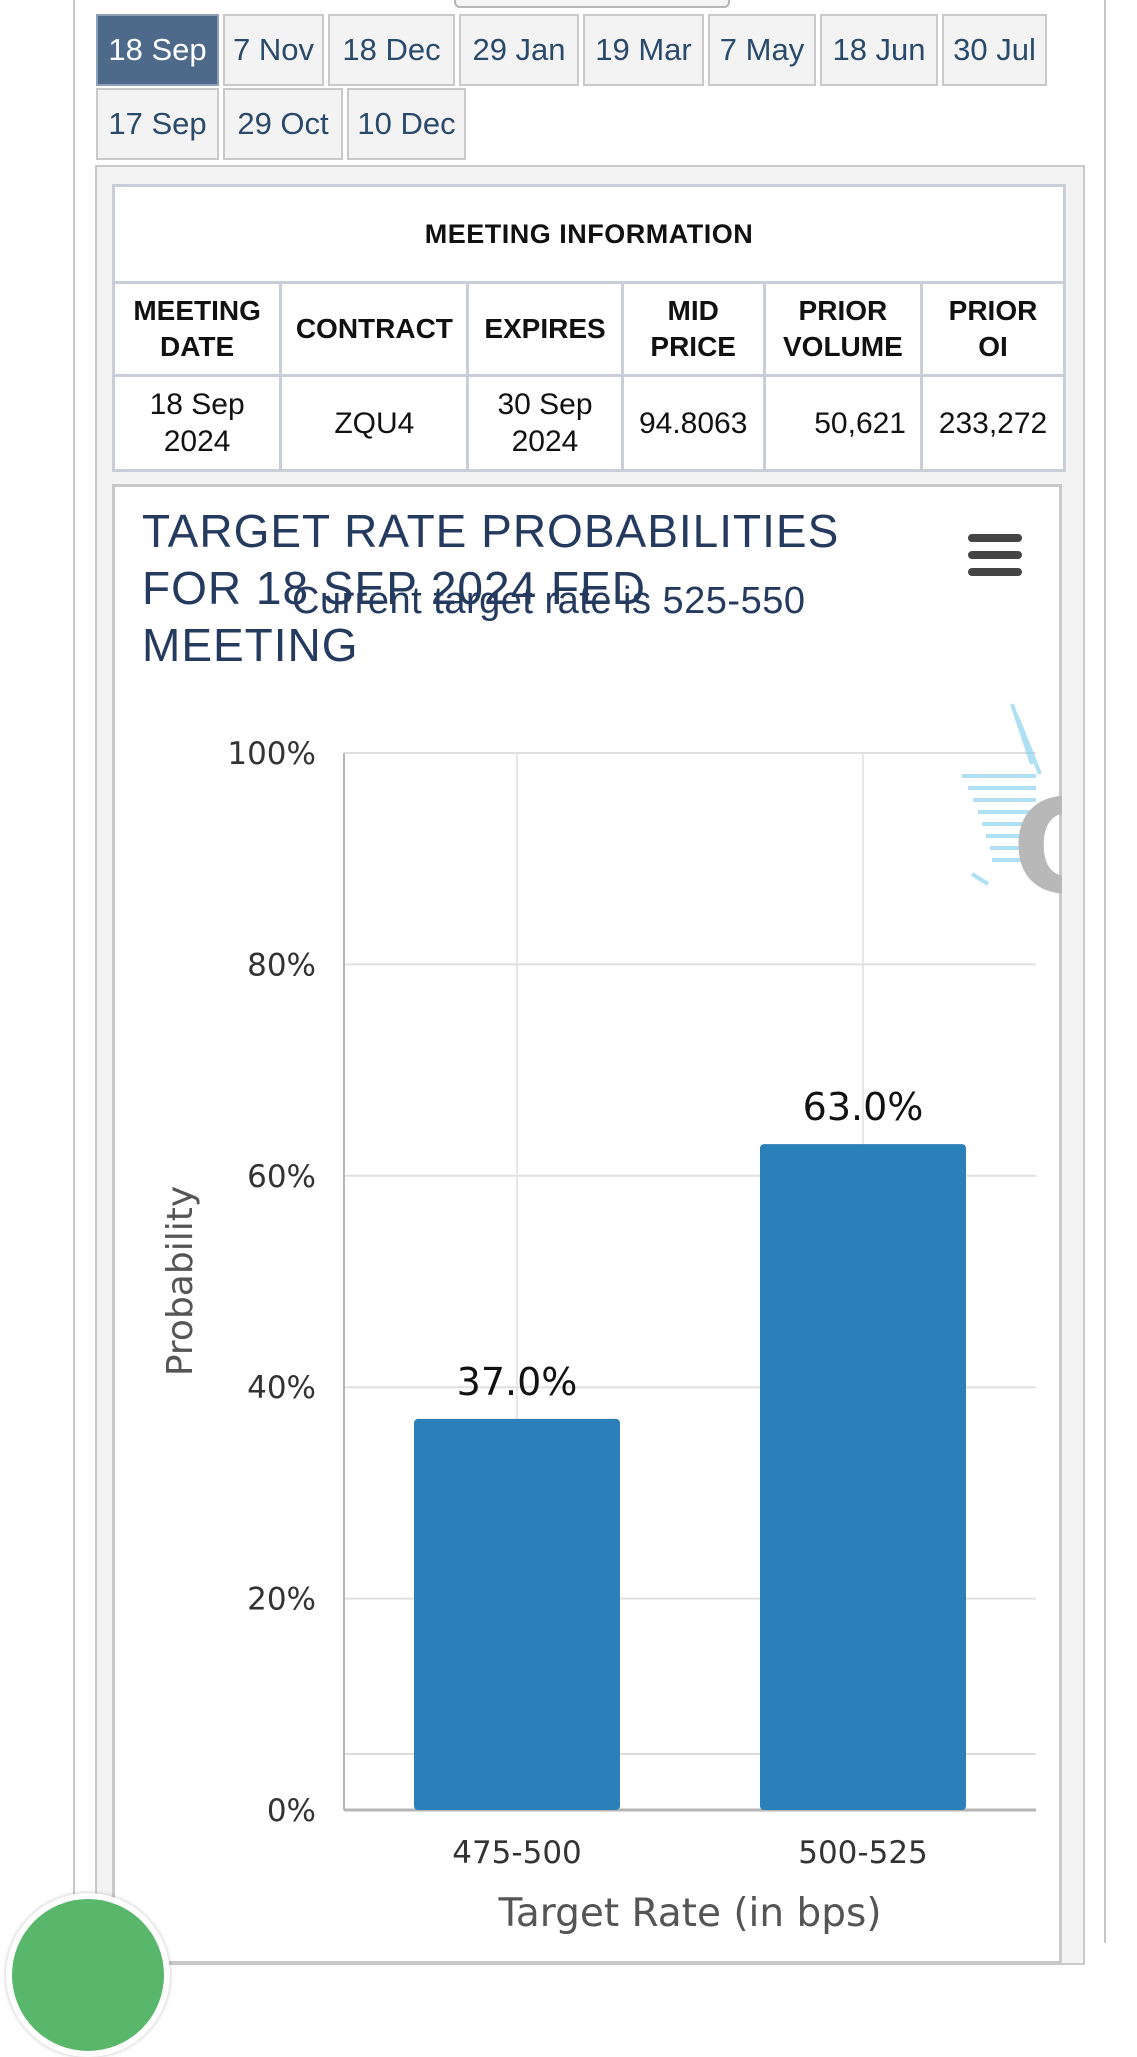  I want to click on page-border-right, so click(1105, 971).